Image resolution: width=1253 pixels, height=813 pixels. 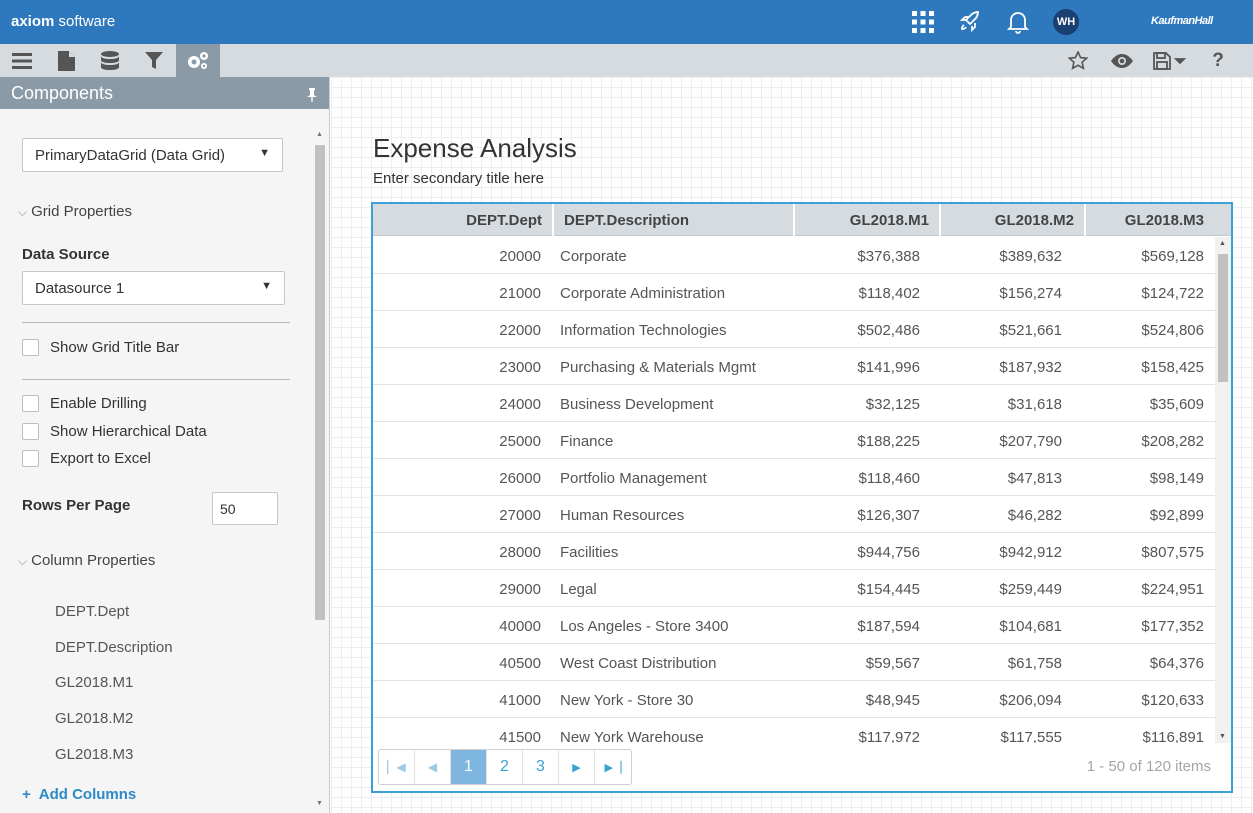 What do you see at coordinates (1013, 220) in the screenshot?
I see `header-m2: GL2018.M2` at bounding box center [1013, 220].